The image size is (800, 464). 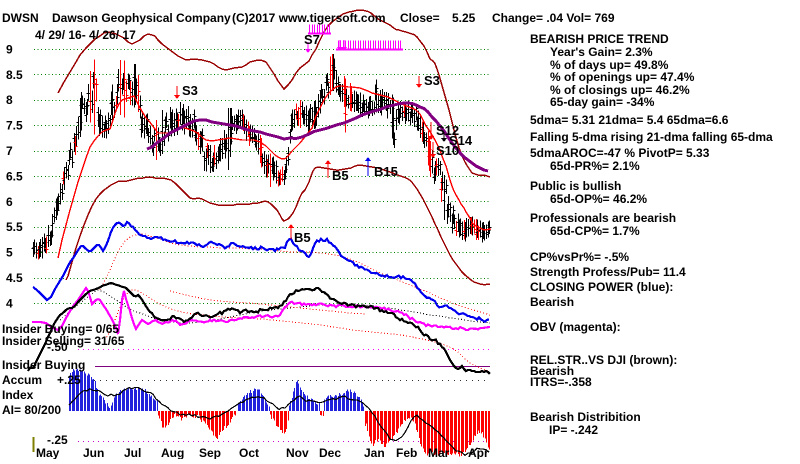 What do you see at coordinates (620, 90) in the screenshot?
I see `svg-text: % of closings up= 46.2%` at bounding box center [620, 90].